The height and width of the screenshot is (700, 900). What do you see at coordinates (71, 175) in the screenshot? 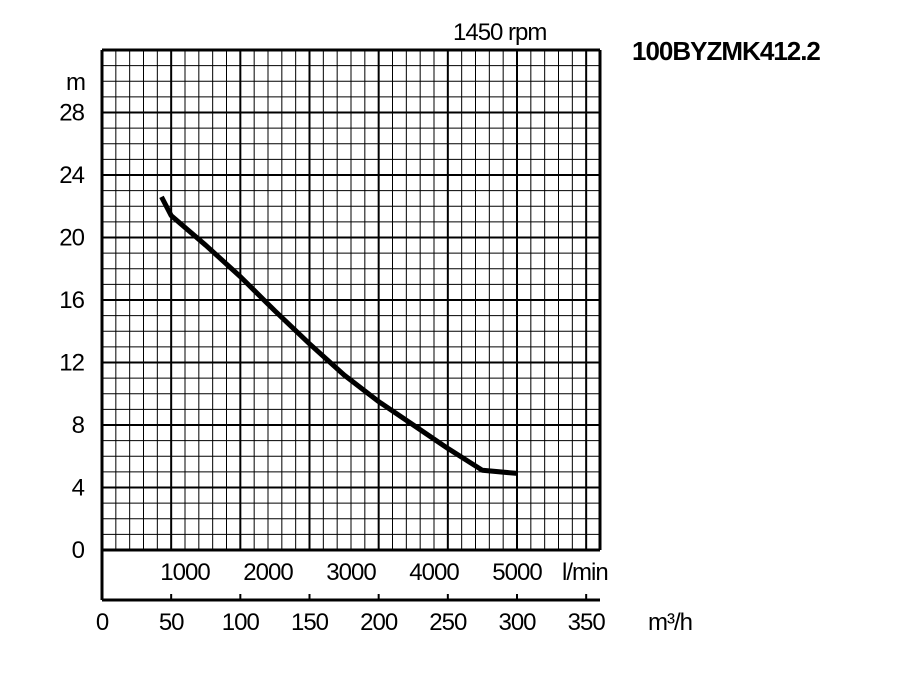
I see `y-tick-label: 24` at bounding box center [71, 175].